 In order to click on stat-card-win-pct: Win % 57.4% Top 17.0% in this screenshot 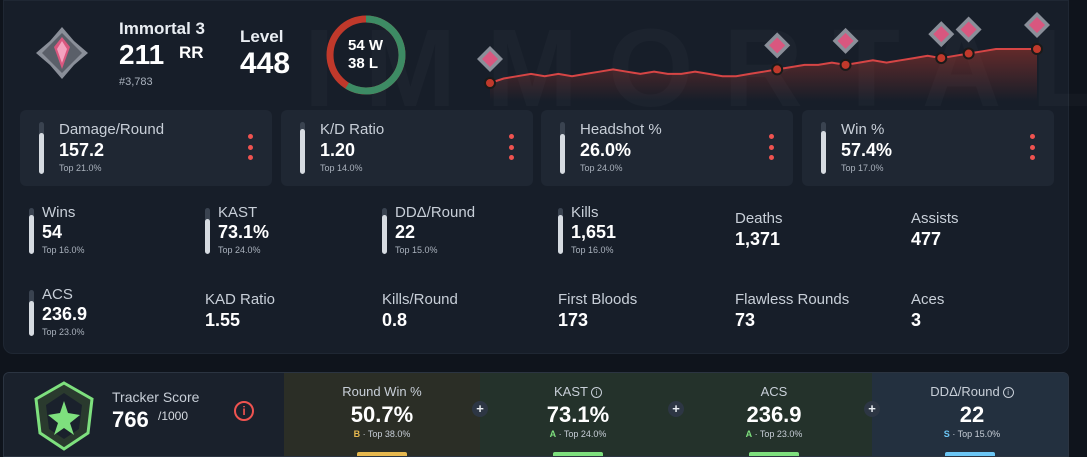, I will do `click(928, 148)`.